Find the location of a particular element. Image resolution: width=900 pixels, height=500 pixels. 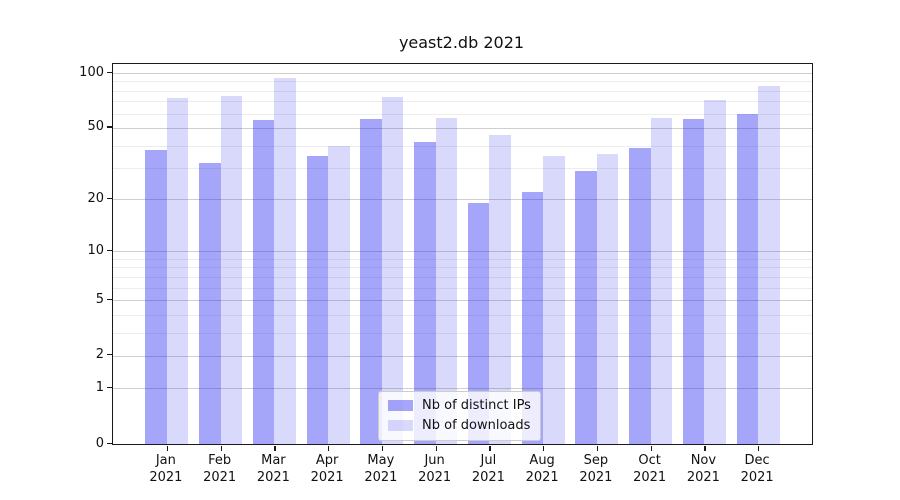

bar-group-mar is located at coordinates (275, 257).